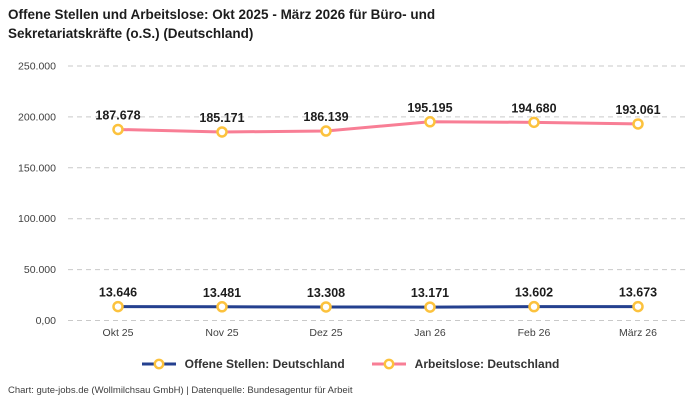 The width and height of the screenshot is (700, 400). I want to click on data-point-label: 13.602, so click(534, 293).